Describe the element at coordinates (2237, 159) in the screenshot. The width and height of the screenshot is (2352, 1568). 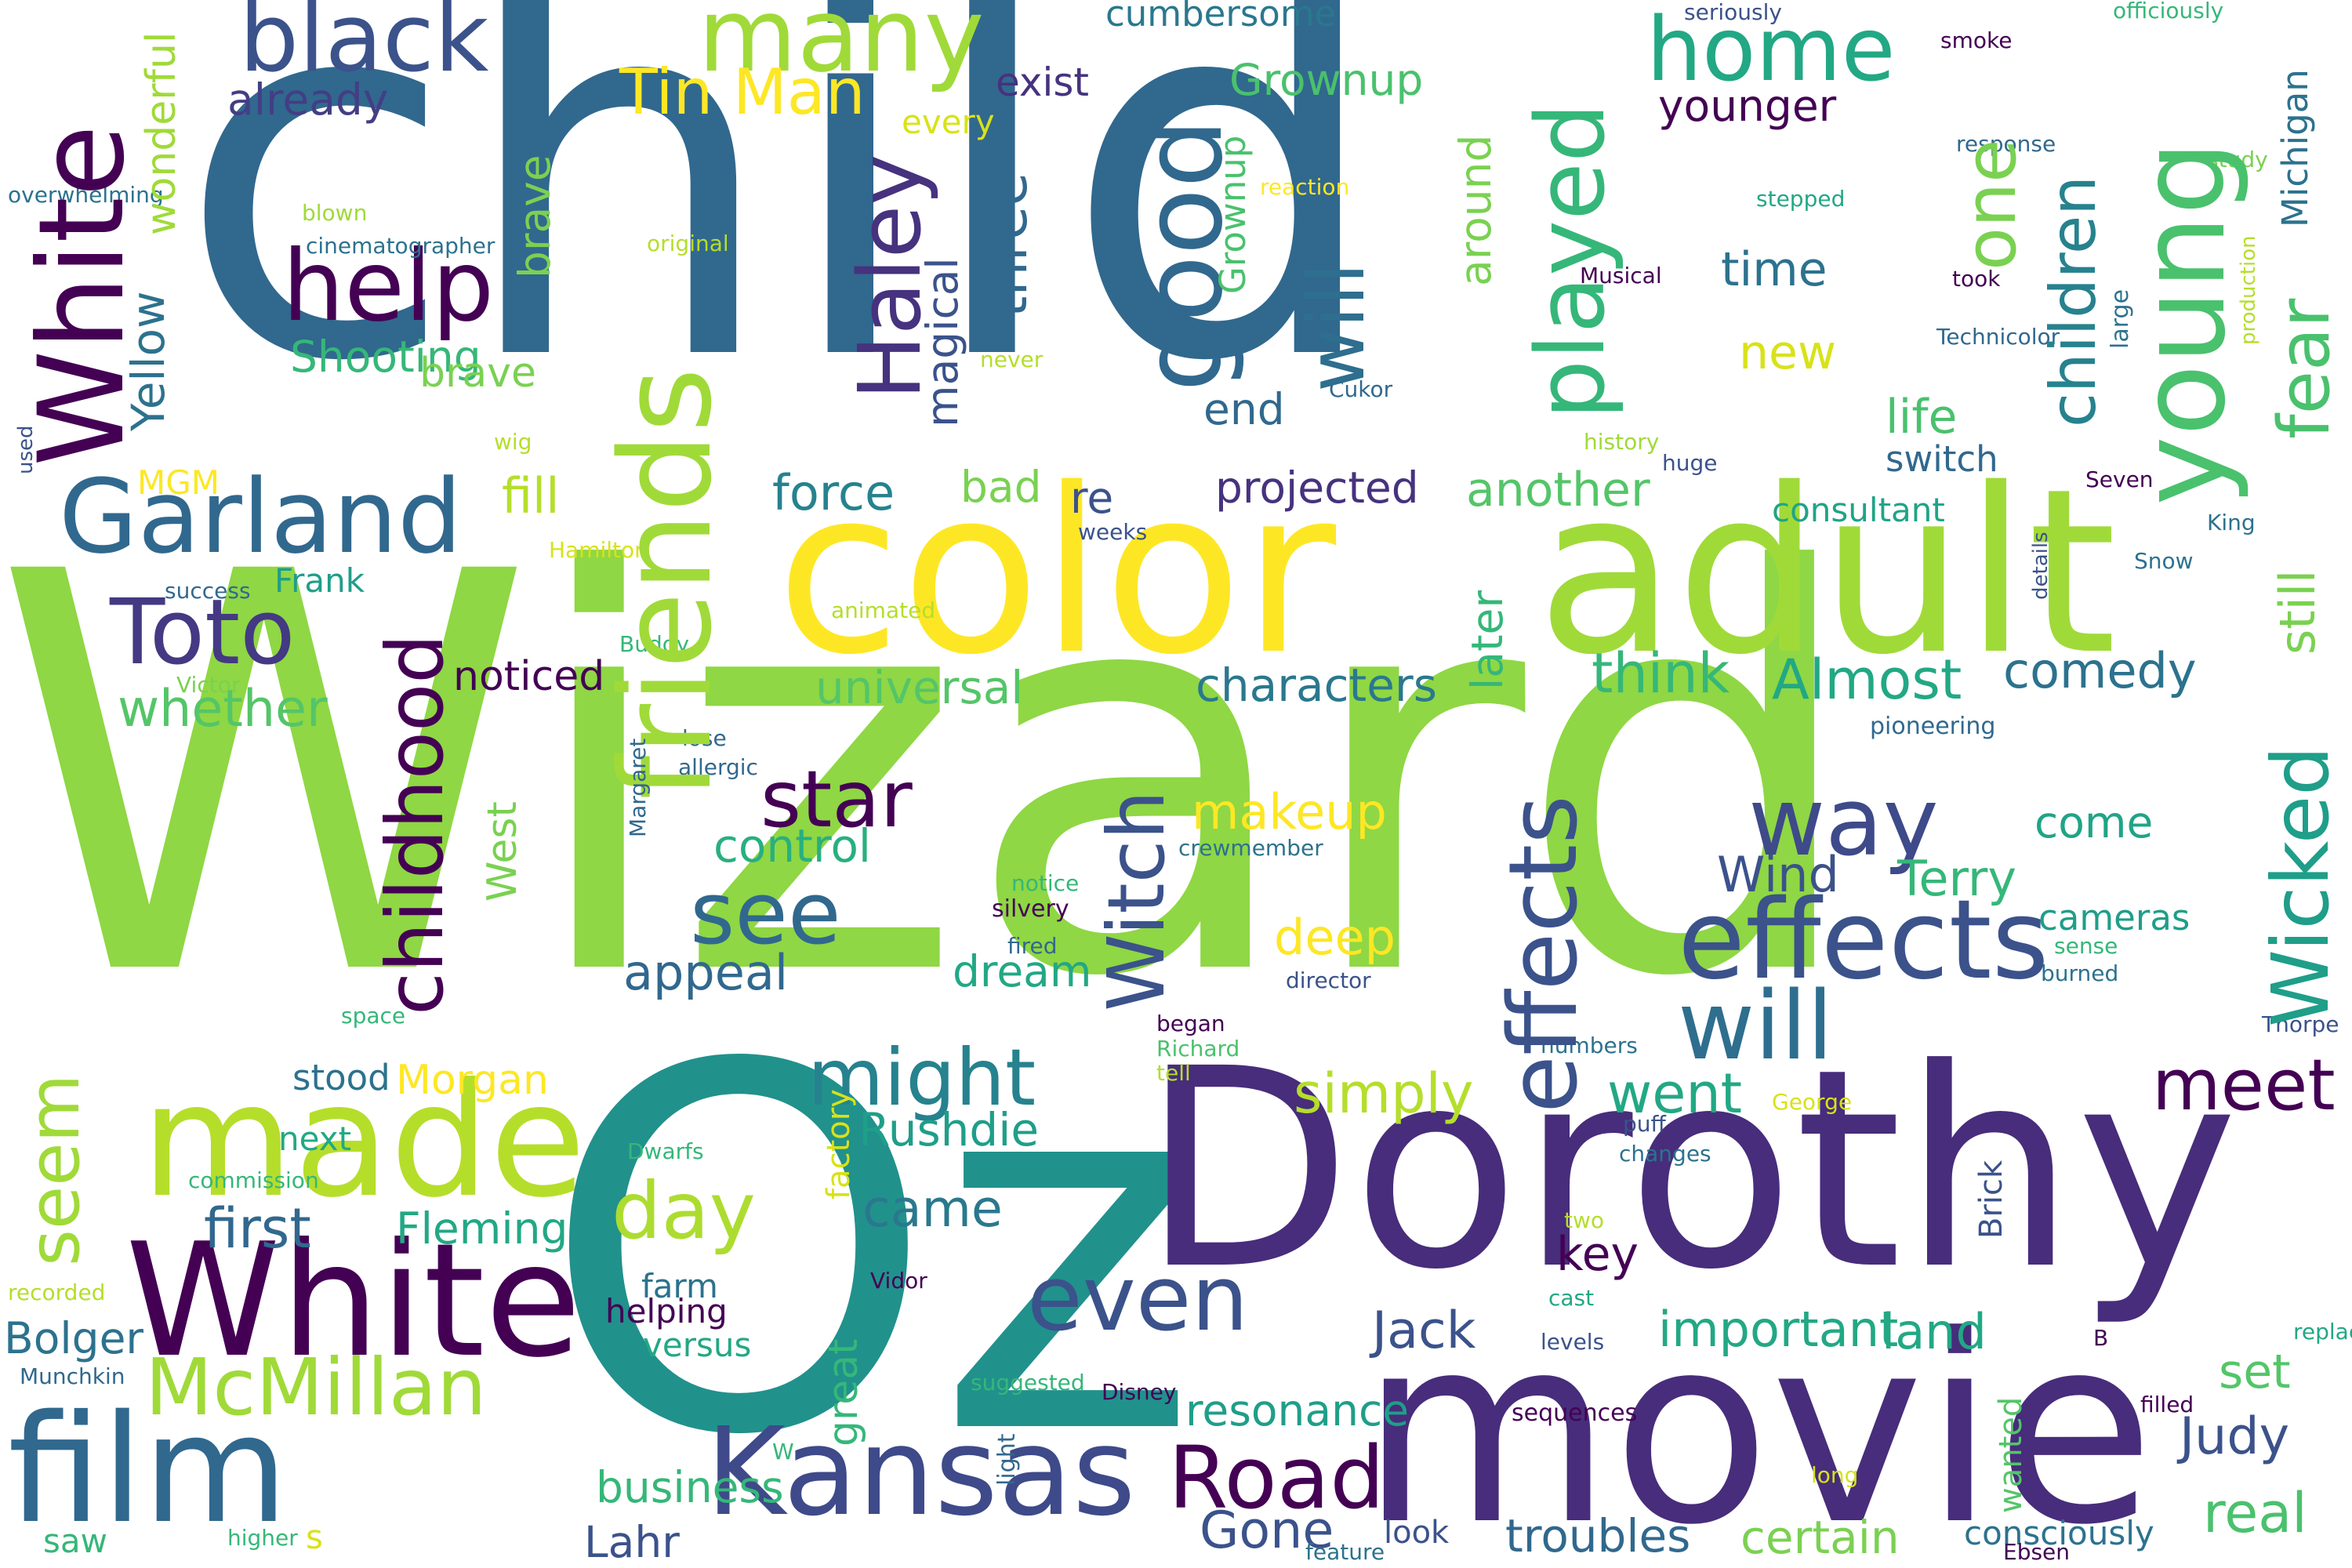
I see `word-large: study` at that location.